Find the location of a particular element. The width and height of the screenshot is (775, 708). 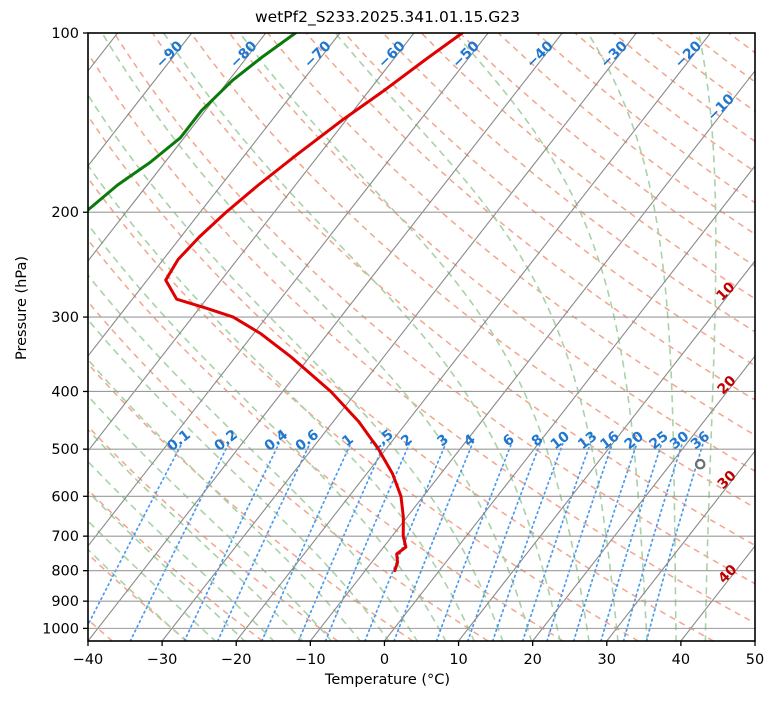

parcel-marker is located at coordinates (700, 464).